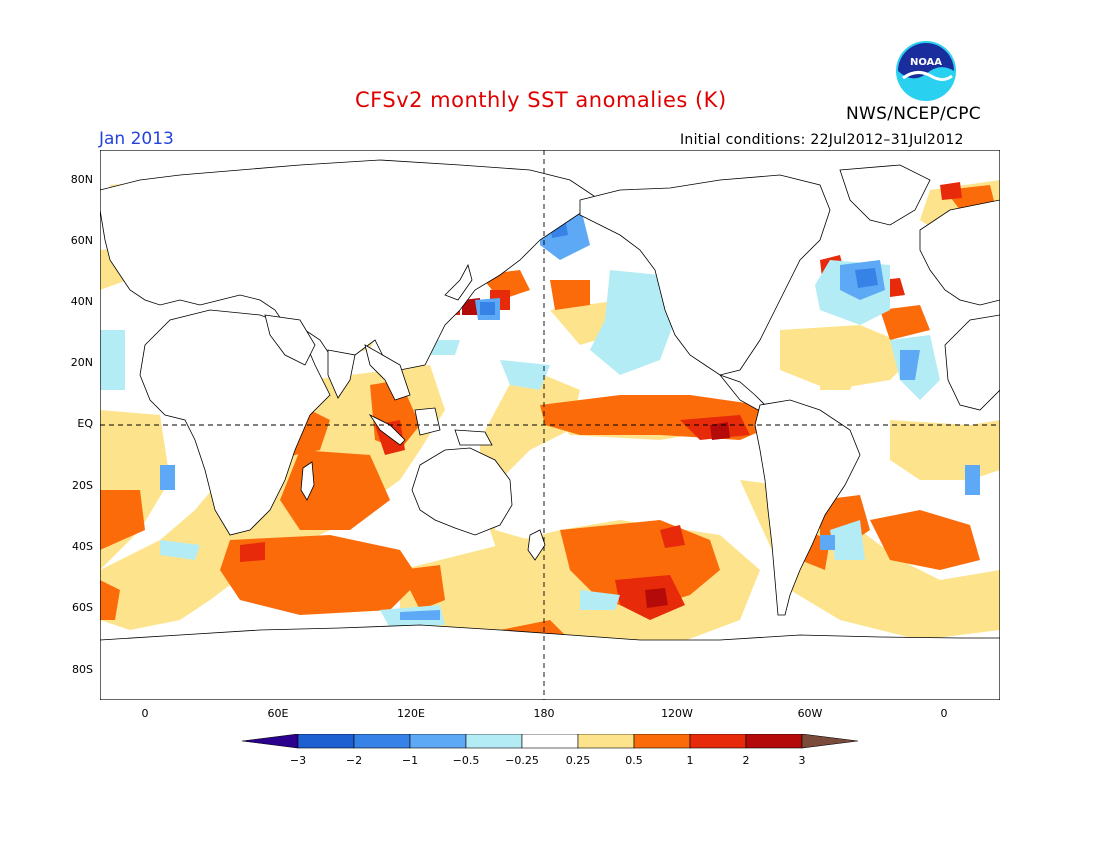  I want to click on lat-label: 40S, so click(82, 546).